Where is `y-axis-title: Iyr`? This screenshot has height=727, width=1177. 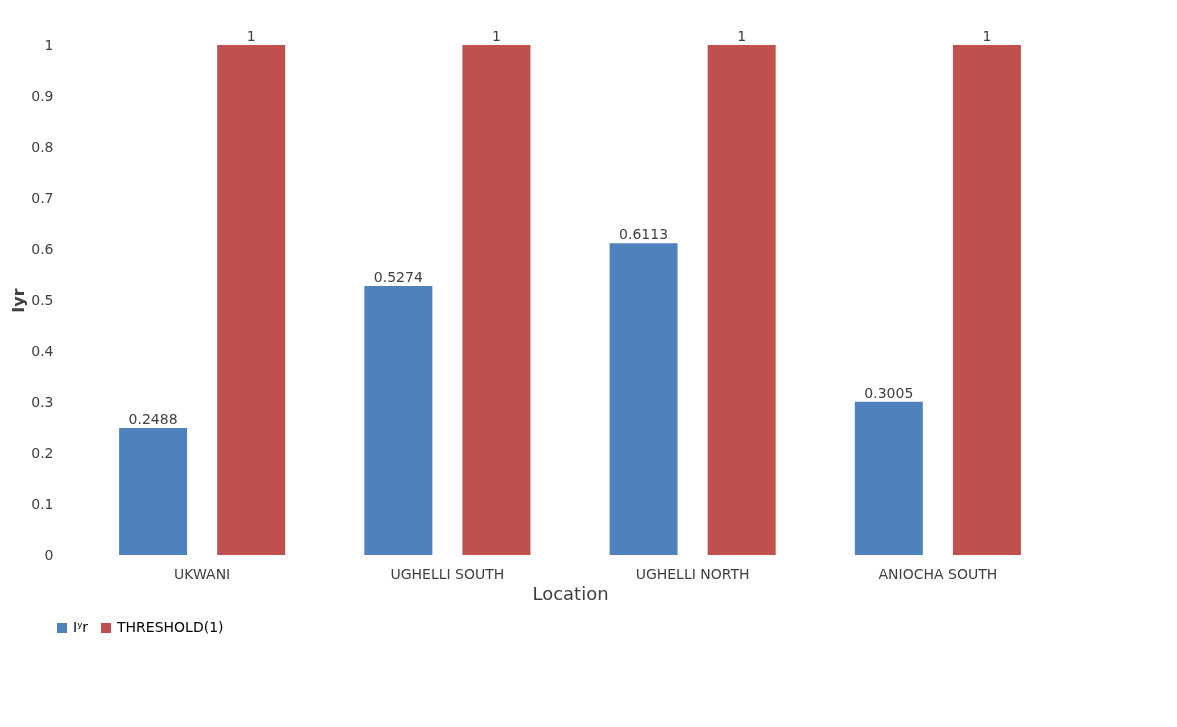
y-axis-title: Iyr is located at coordinates (19, 300).